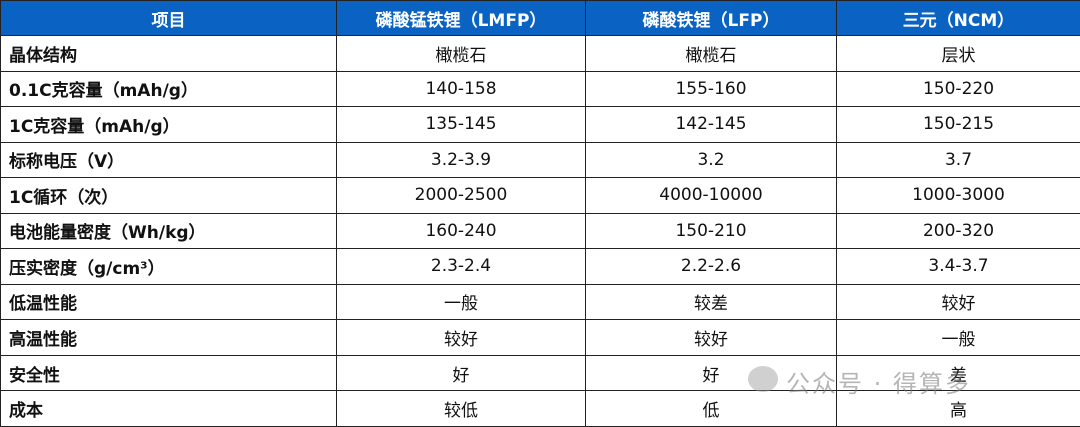 Image resolution: width=1080 pixels, height=427 pixels. I want to click on row-label: 成本, so click(168, 408).